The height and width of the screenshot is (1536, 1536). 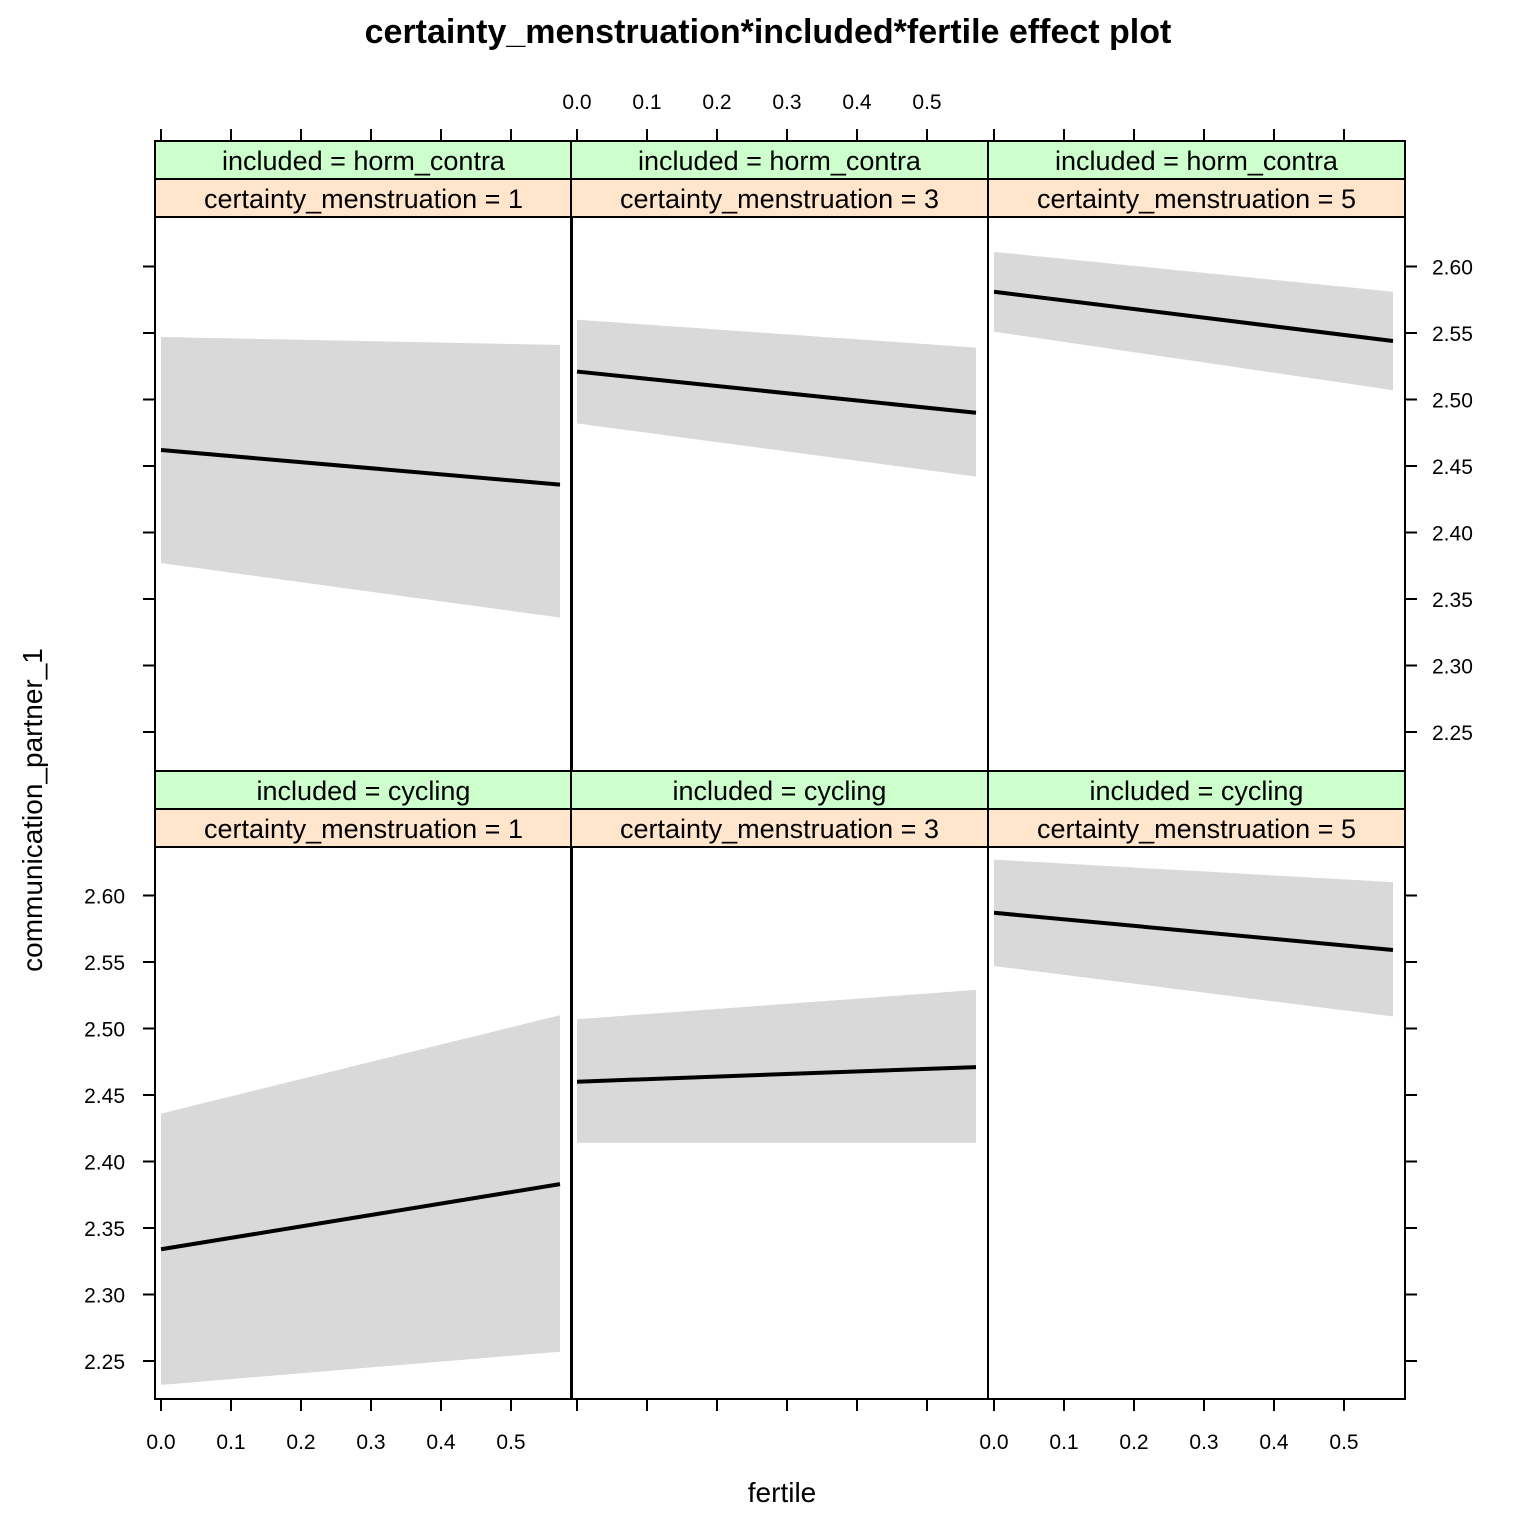 What do you see at coordinates (782, 1492) in the screenshot?
I see `x-axis-title: fertile` at bounding box center [782, 1492].